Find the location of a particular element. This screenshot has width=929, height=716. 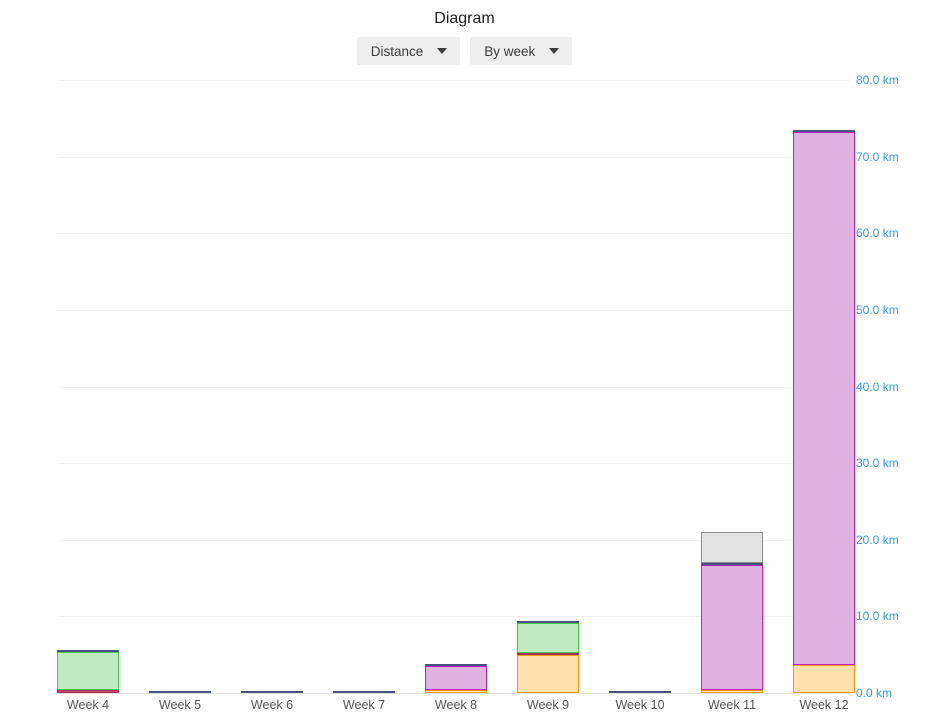

y-axis-tick-label: 50.0 km is located at coordinates (877, 309).